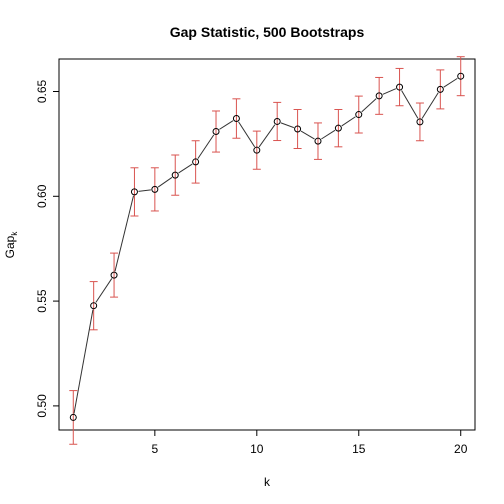 The height and width of the screenshot is (504, 504). What do you see at coordinates (267, 32) in the screenshot?
I see `chart-title: Gap Statistic, 500 Bootstraps` at bounding box center [267, 32].